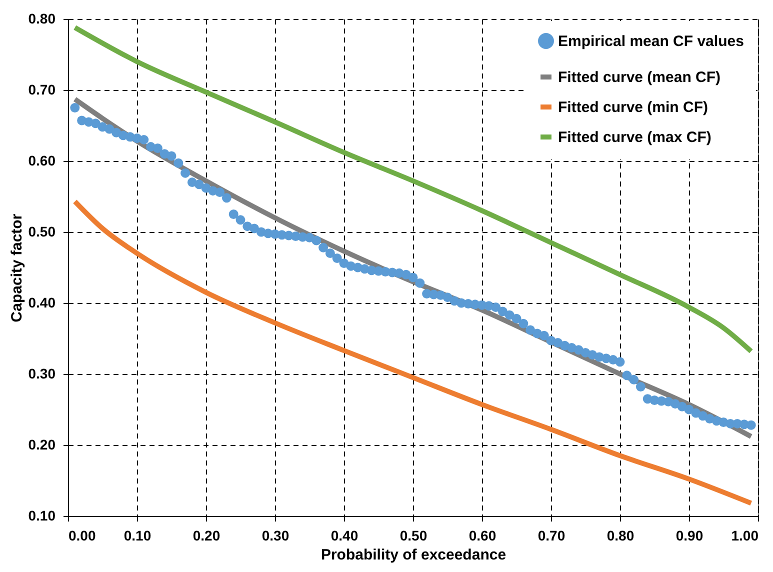 The width and height of the screenshot is (773, 572). What do you see at coordinates (42, 374) in the screenshot?
I see `y-tick-label: 0.30` at bounding box center [42, 374].